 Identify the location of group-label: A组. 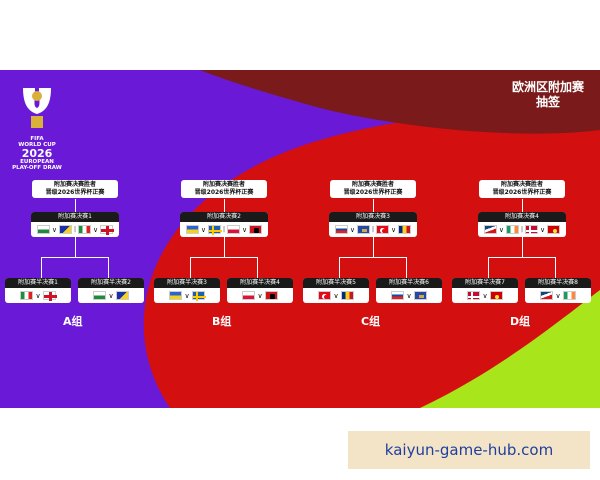
(73, 321).